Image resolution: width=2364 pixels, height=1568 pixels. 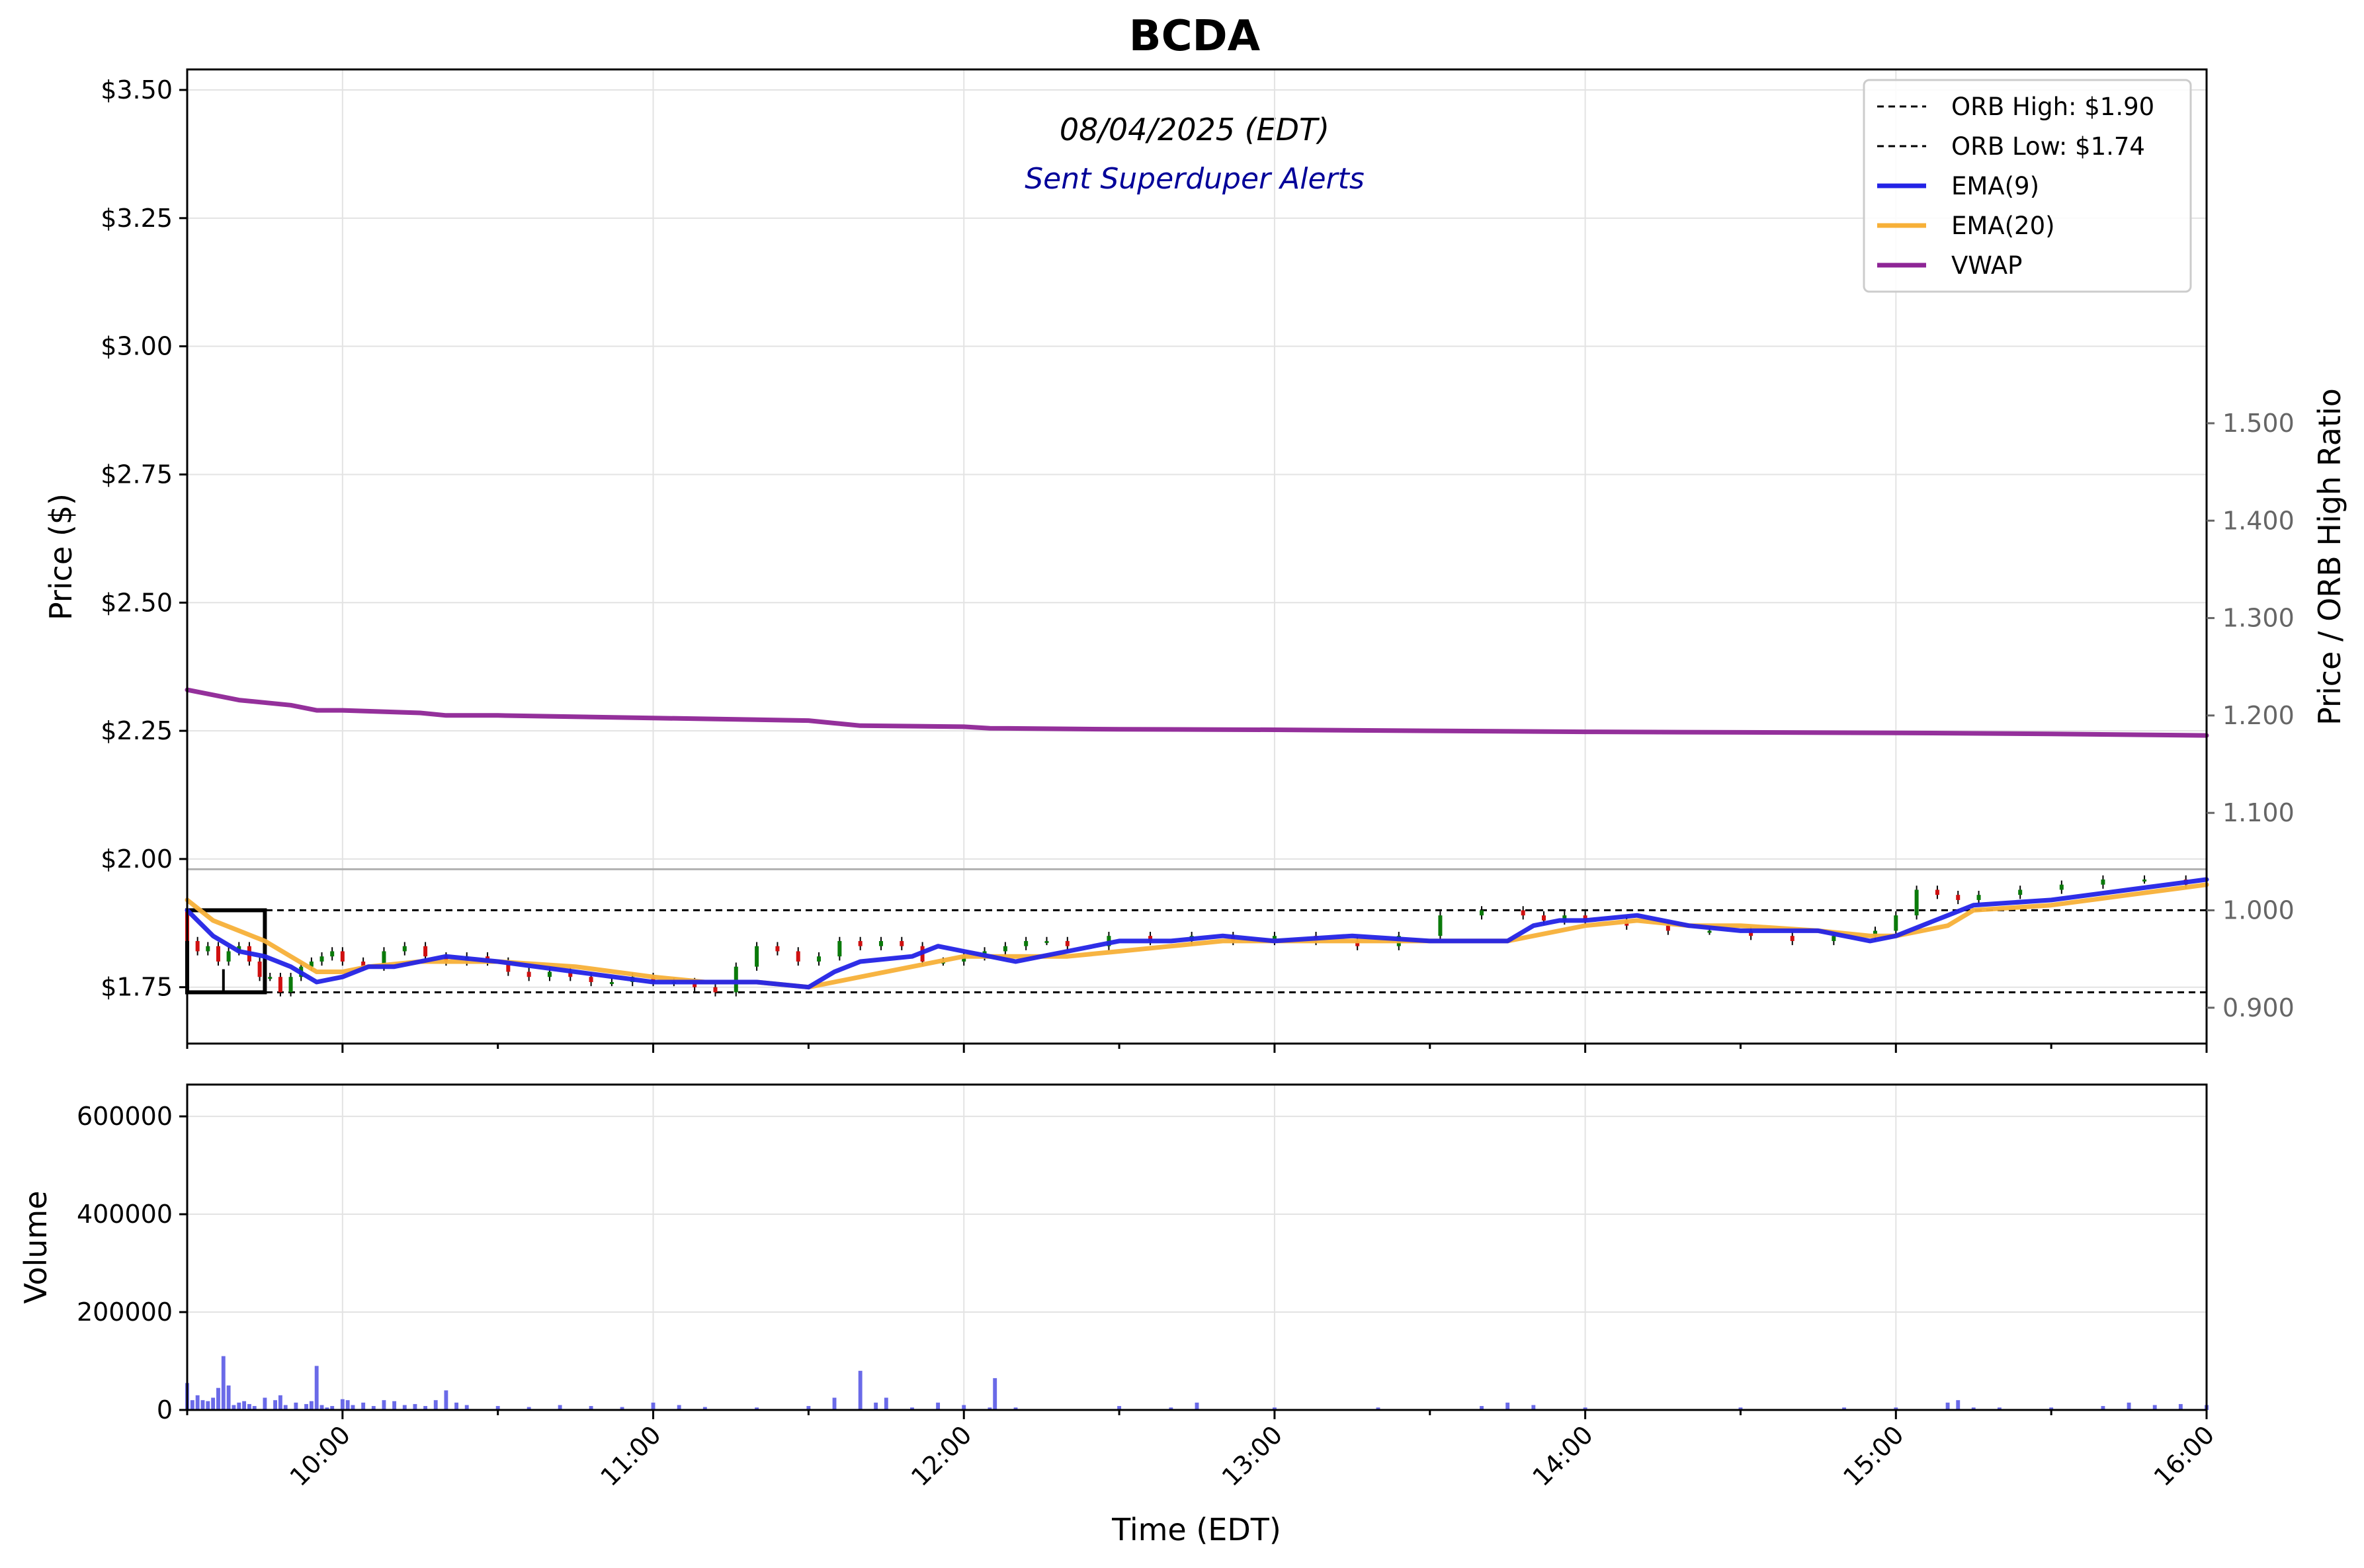 What do you see at coordinates (2258, 618) in the screenshot?
I see `ratio-y-tick-label: 1.300` at bounding box center [2258, 618].